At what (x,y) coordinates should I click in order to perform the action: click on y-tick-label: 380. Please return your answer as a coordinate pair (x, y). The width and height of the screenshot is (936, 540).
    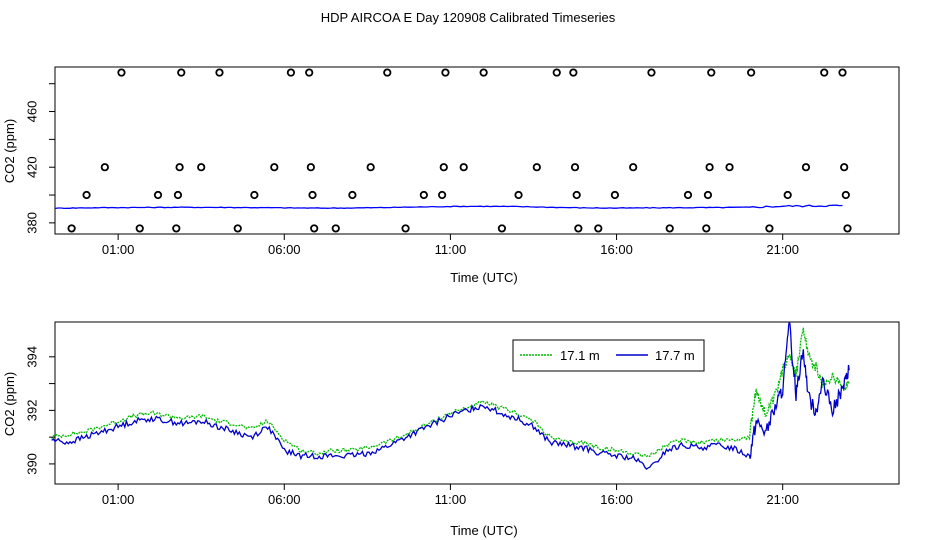
    Looking at the image, I should click on (31, 223).